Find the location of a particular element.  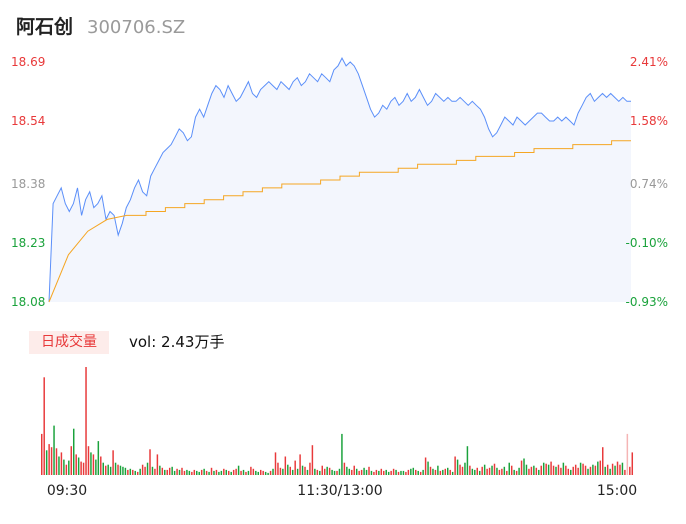

daily-volume-tab: 日成交量 is located at coordinates (69, 342).